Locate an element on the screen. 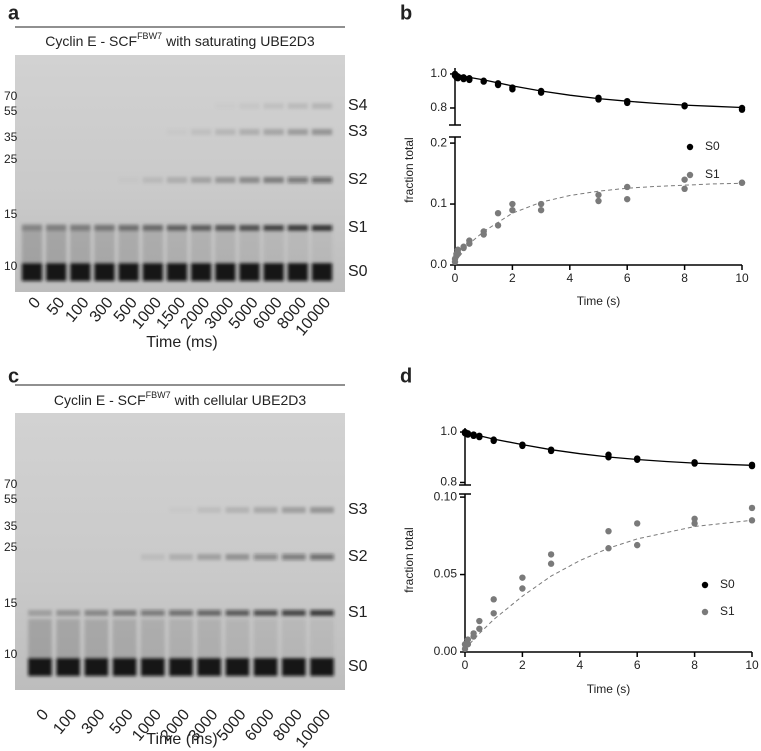 The image size is (761, 751). marker-label: 15 is located at coordinates (11, 214).